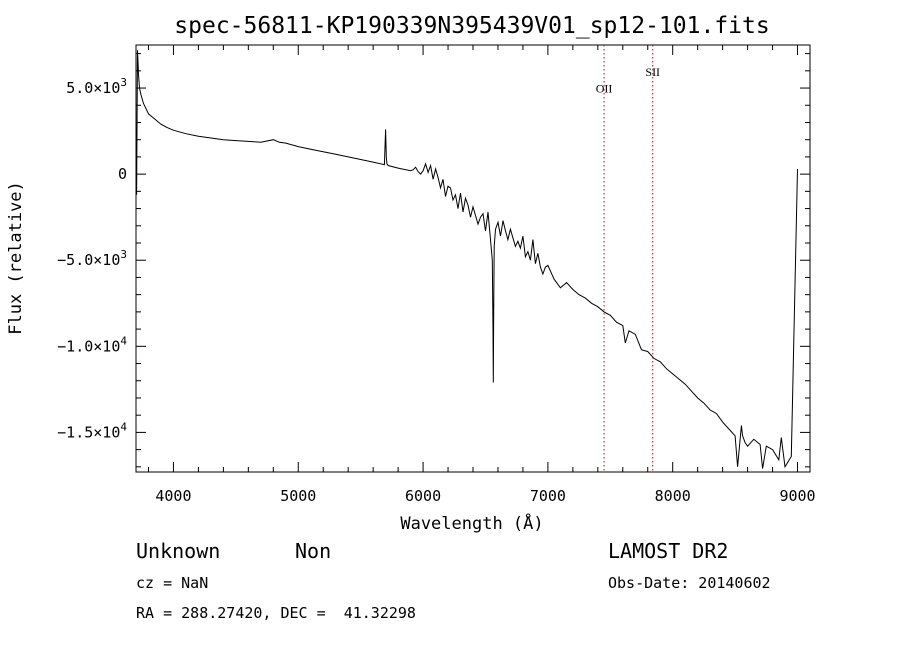 This screenshot has width=900, height=650. What do you see at coordinates (604, 88) in the screenshot?
I see `marker-label-oii: OII` at bounding box center [604, 88].